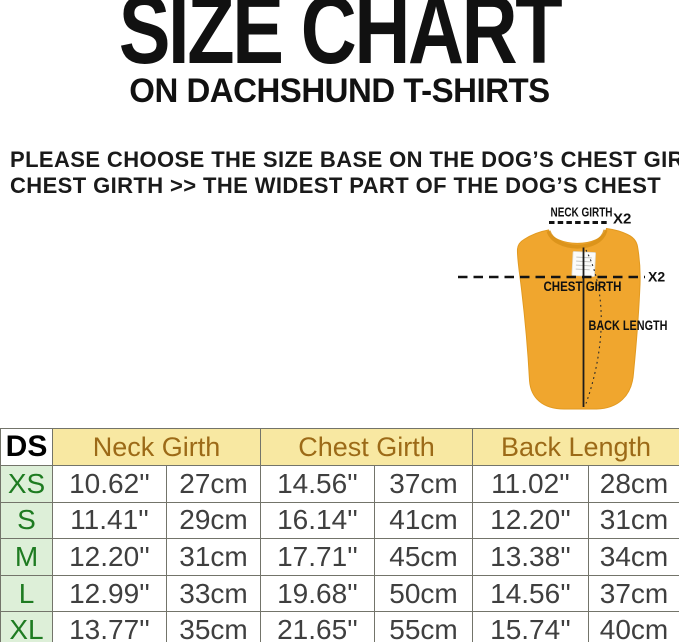 This screenshot has width=679, height=642. What do you see at coordinates (366, 447) in the screenshot?
I see `header-chest-girth: Chest Girth` at bounding box center [366, 447].